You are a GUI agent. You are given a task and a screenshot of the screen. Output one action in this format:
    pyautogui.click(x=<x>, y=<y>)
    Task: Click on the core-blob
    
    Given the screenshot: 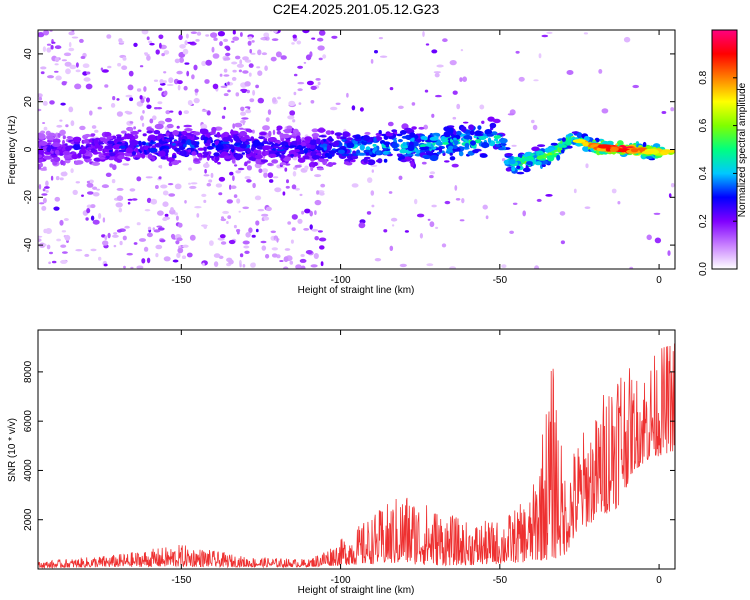 What is the action you would take?
    pyautogui.click(x=634, y=150)
    